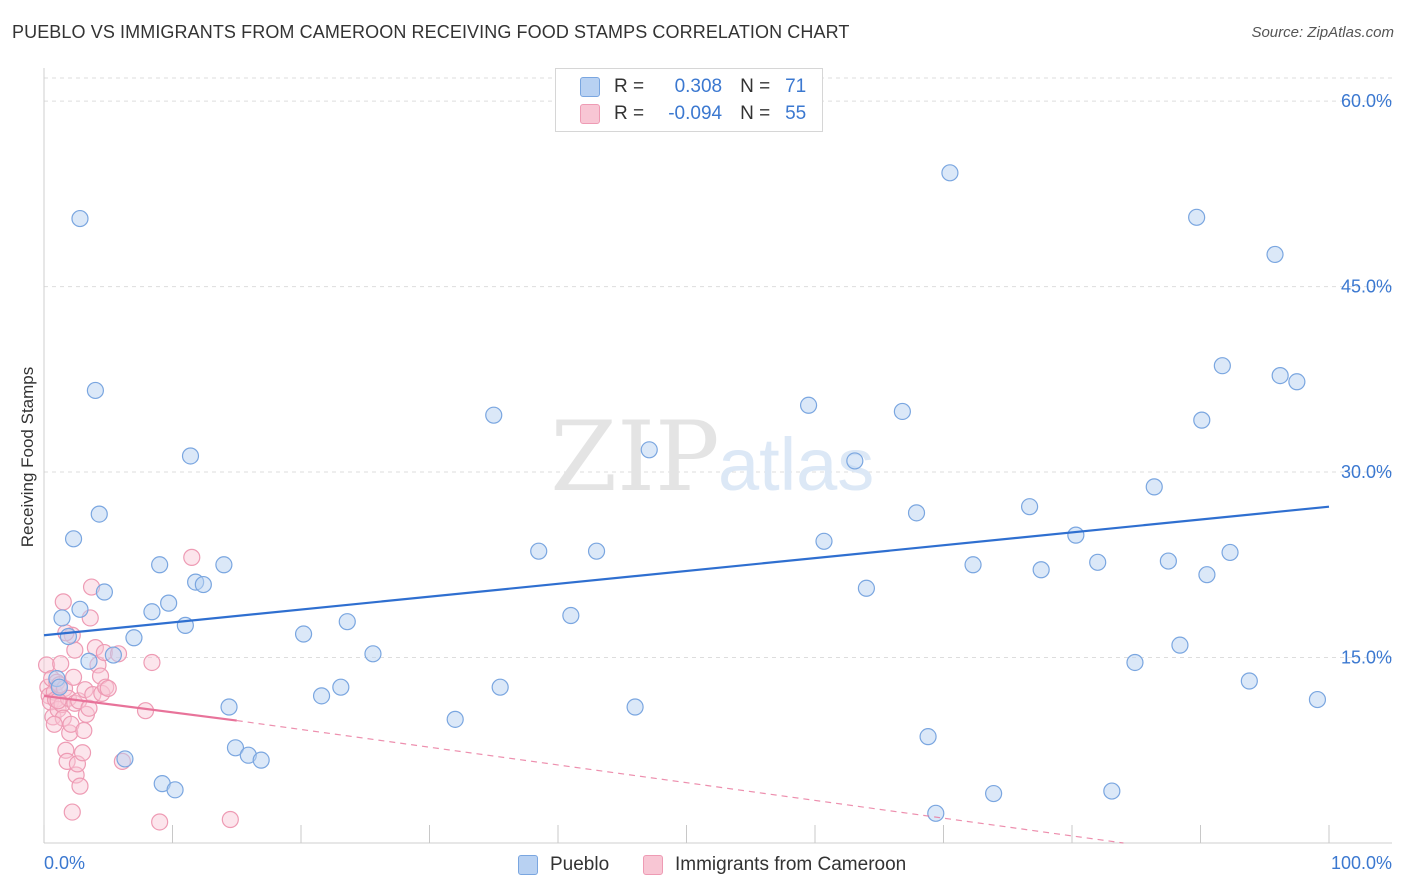 This screenshot has width=1406, height=892. I want to click on cameroon-r-label: R =, so click(629, 113).